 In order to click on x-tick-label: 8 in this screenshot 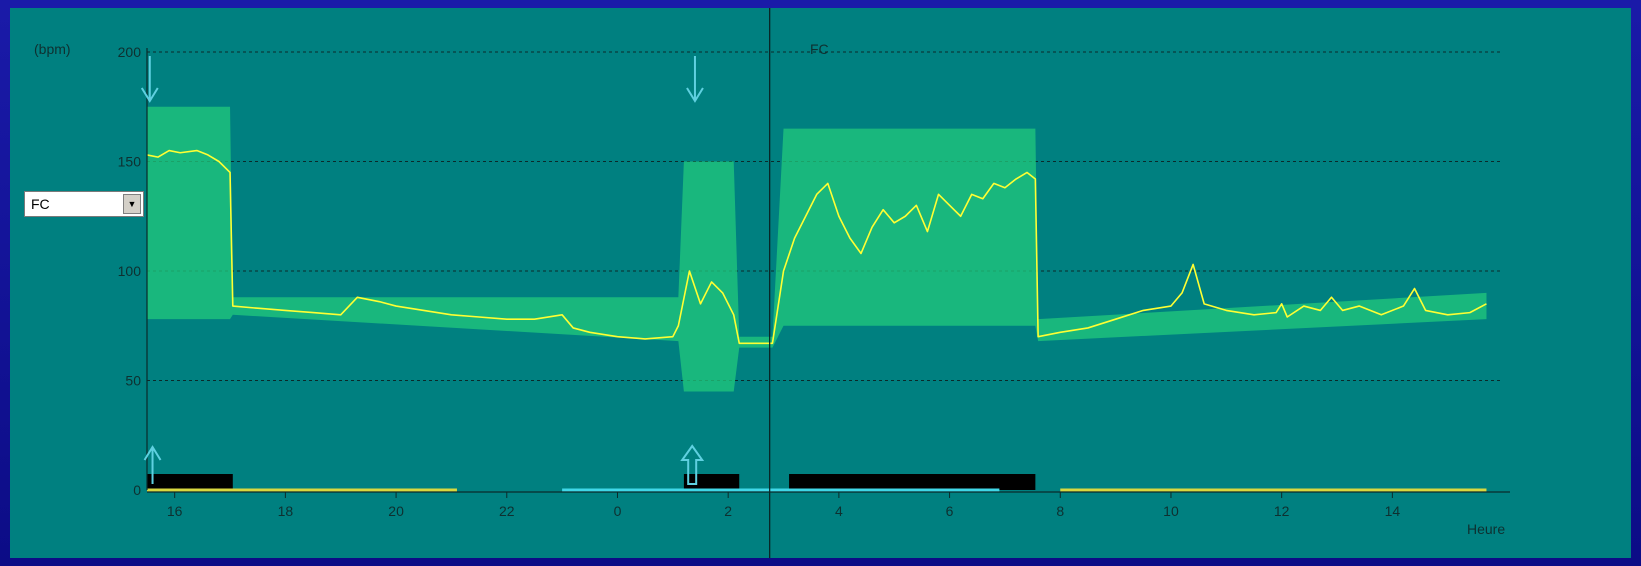, I will do `click(1060, 511)`.